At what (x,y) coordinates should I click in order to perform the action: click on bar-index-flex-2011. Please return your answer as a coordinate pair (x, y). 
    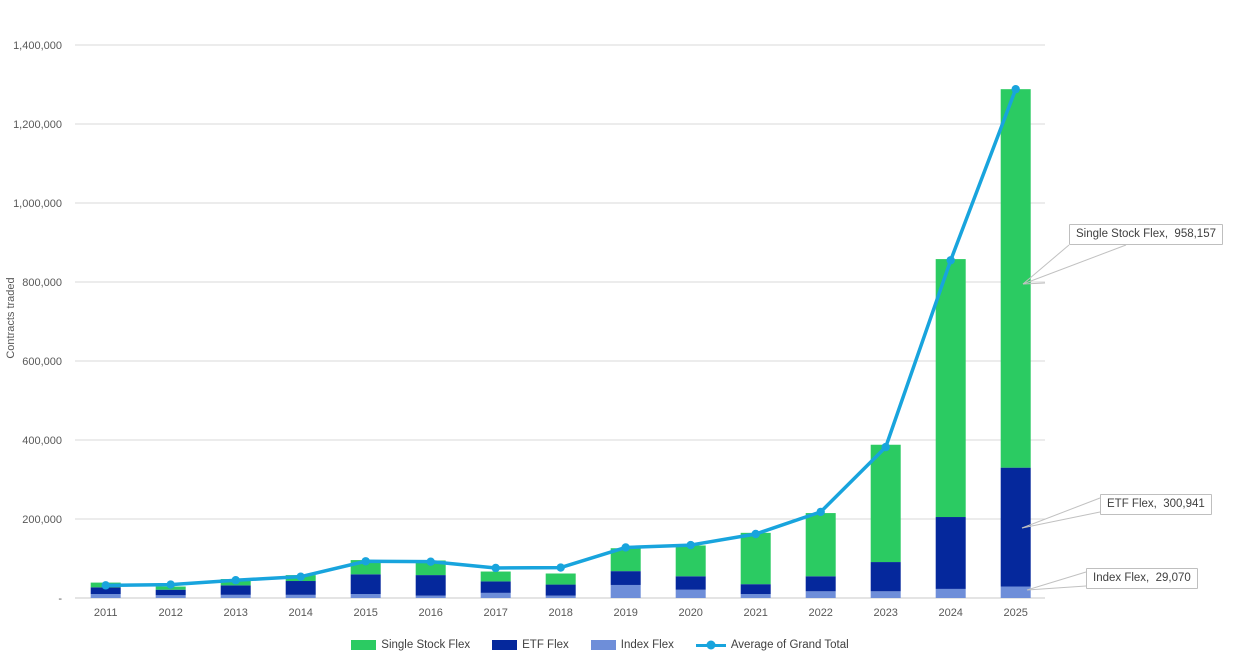
    Looking at the image, I should click on (105, 596).